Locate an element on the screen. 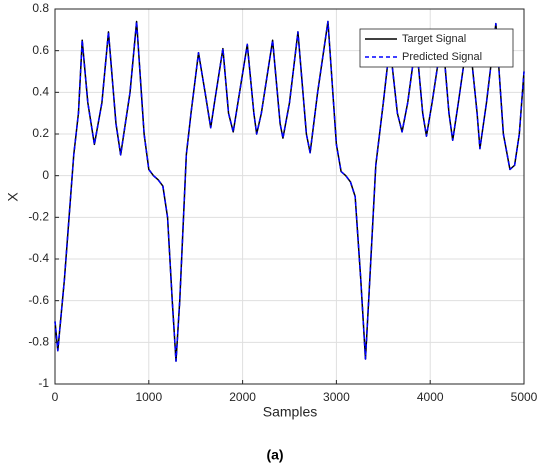  x-tick-label: 3000 is located at coordinates (336, 397).